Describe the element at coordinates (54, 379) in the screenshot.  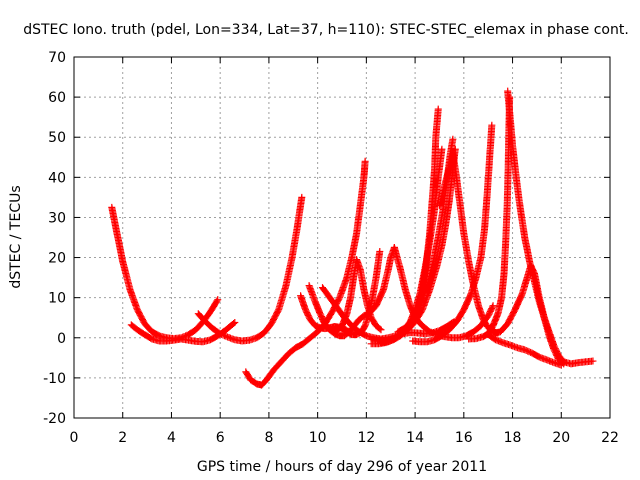
I see `y-tick-label: -10` at that location.